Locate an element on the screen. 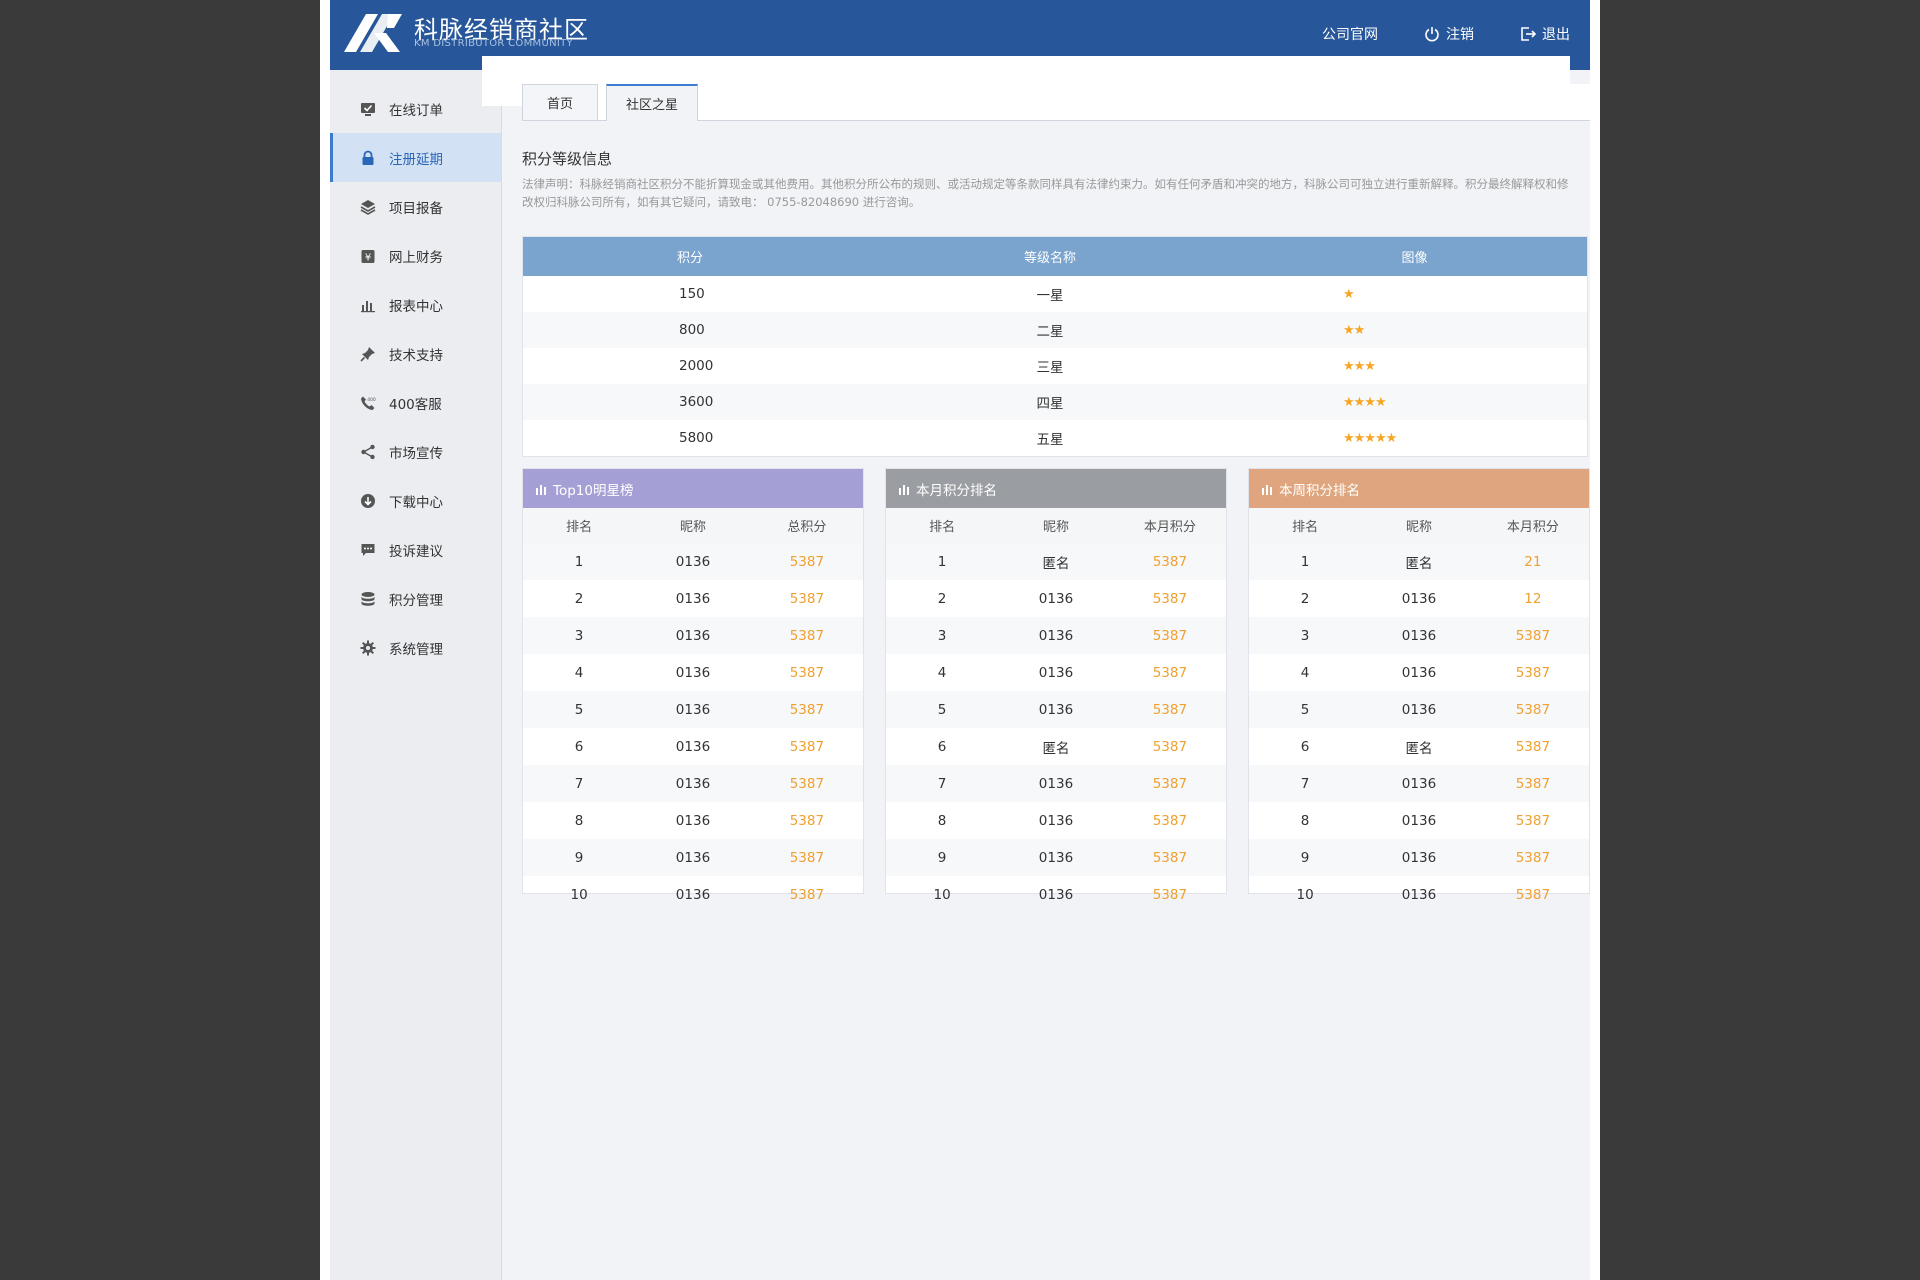  sidebar-item-online-order: 在线订单 is located at coordinates (415, 108).